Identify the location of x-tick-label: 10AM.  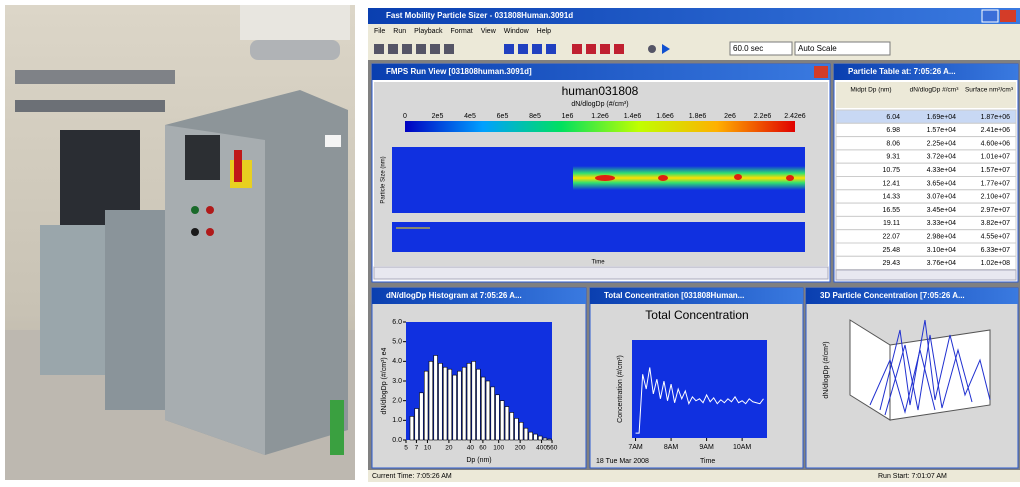
(742, 447).